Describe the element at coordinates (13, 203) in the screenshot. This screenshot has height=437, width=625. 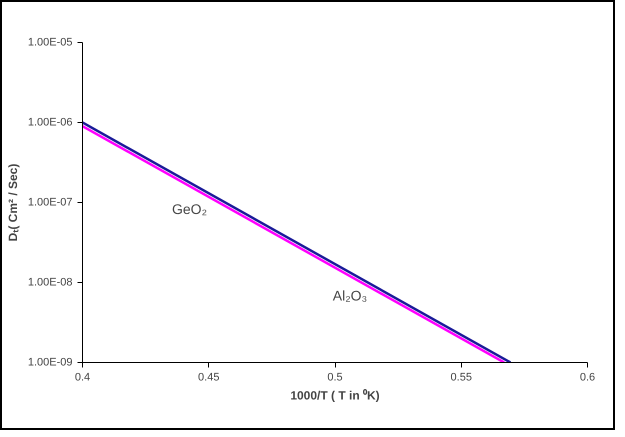
I see `y-axis-title: Dₜ( Cm² / Sec)` at that location.